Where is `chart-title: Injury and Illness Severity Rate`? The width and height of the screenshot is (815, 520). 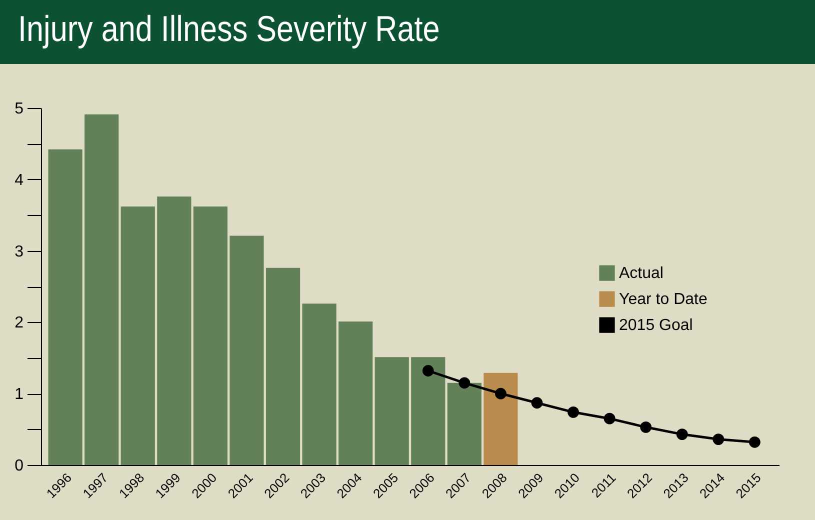 chart-title: Injury and Illness Severity Rate is located at coordinates (229, 29).